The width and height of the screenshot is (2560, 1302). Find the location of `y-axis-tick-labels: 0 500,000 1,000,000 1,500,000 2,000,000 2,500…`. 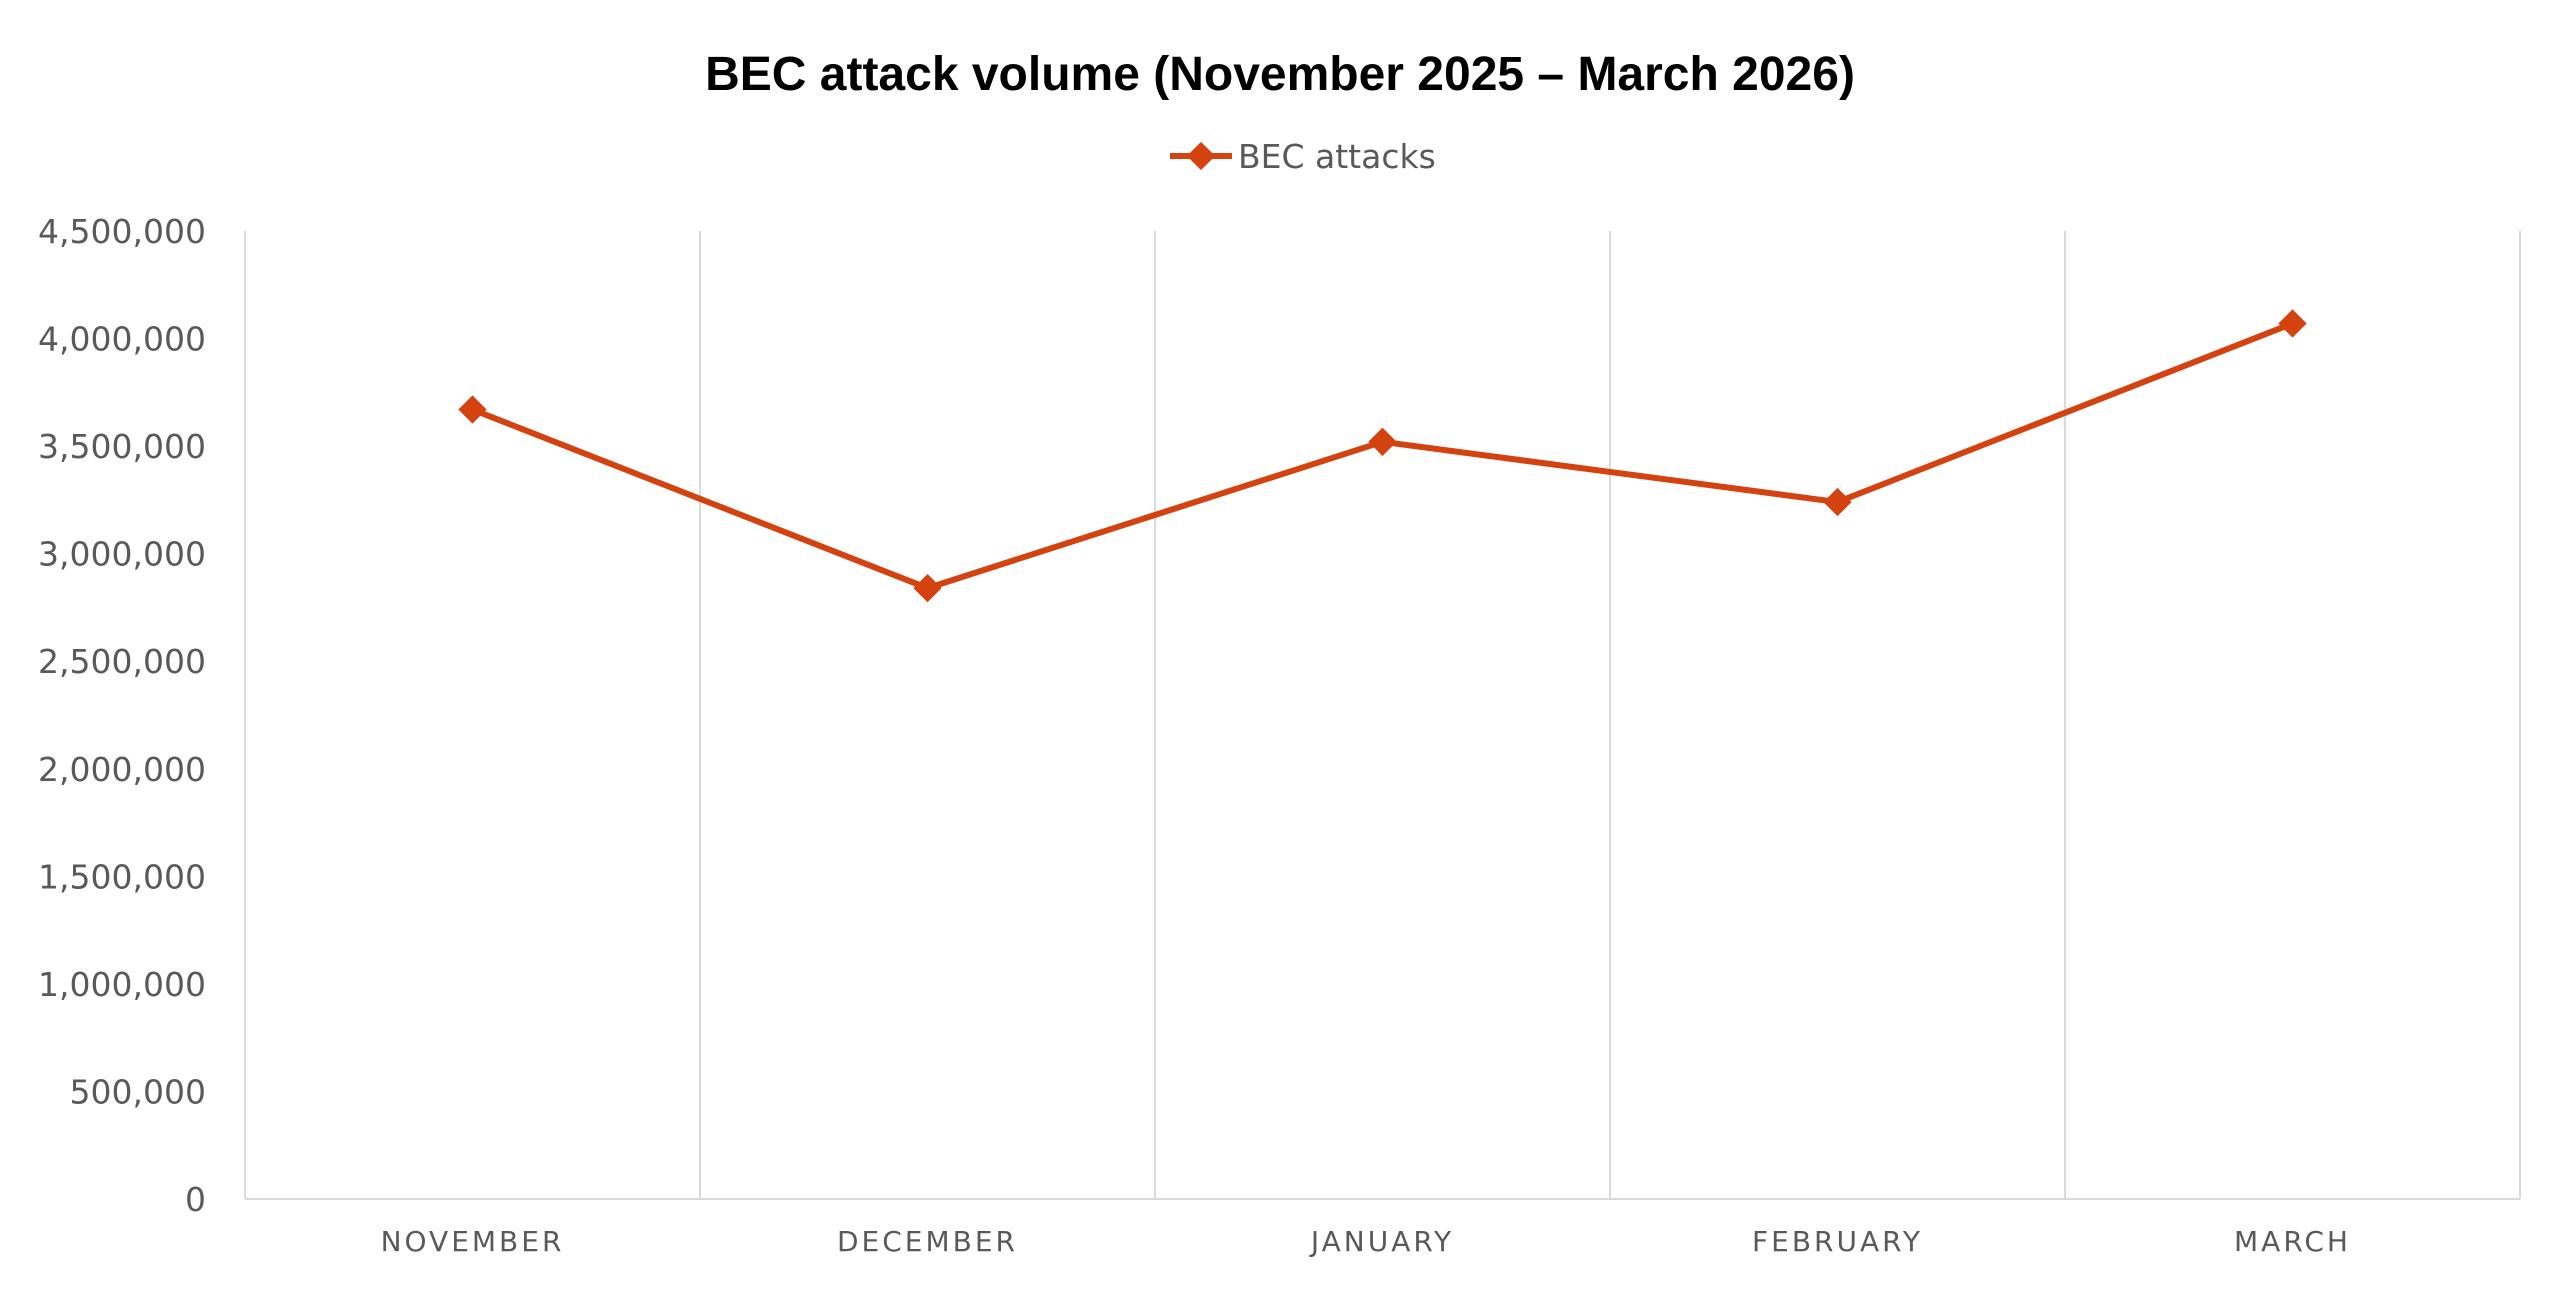

y-axis-tick-labels: 0 500,000 1,000,000 1,500,000 2,000,000 2,500… is located at coordinates (122, 715).